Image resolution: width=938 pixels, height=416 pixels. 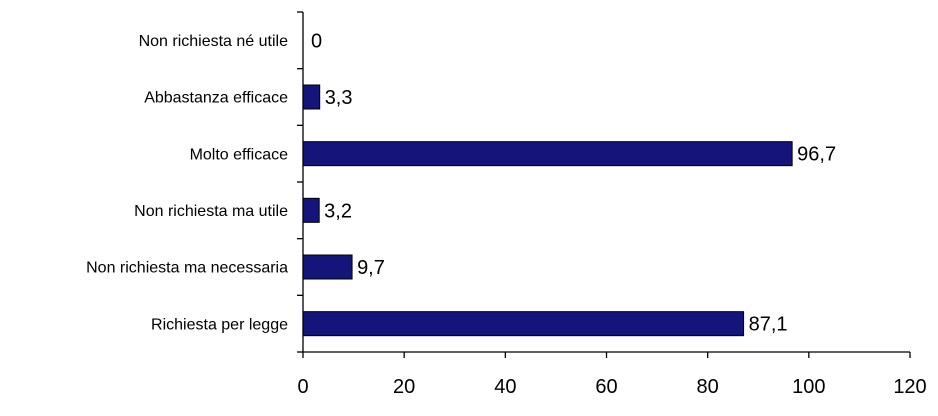 What do you see at coordinates (316, 41) in the screenshot?
I see `data-label-non-richiesta-ne-utile: 0` at bounding box center [316, 41].